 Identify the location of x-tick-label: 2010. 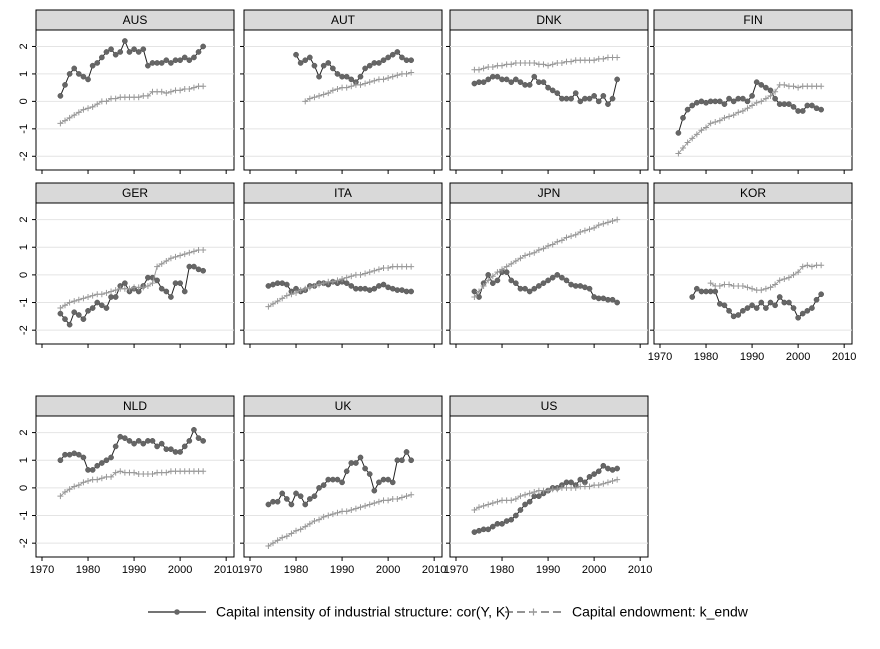
(434, 570).